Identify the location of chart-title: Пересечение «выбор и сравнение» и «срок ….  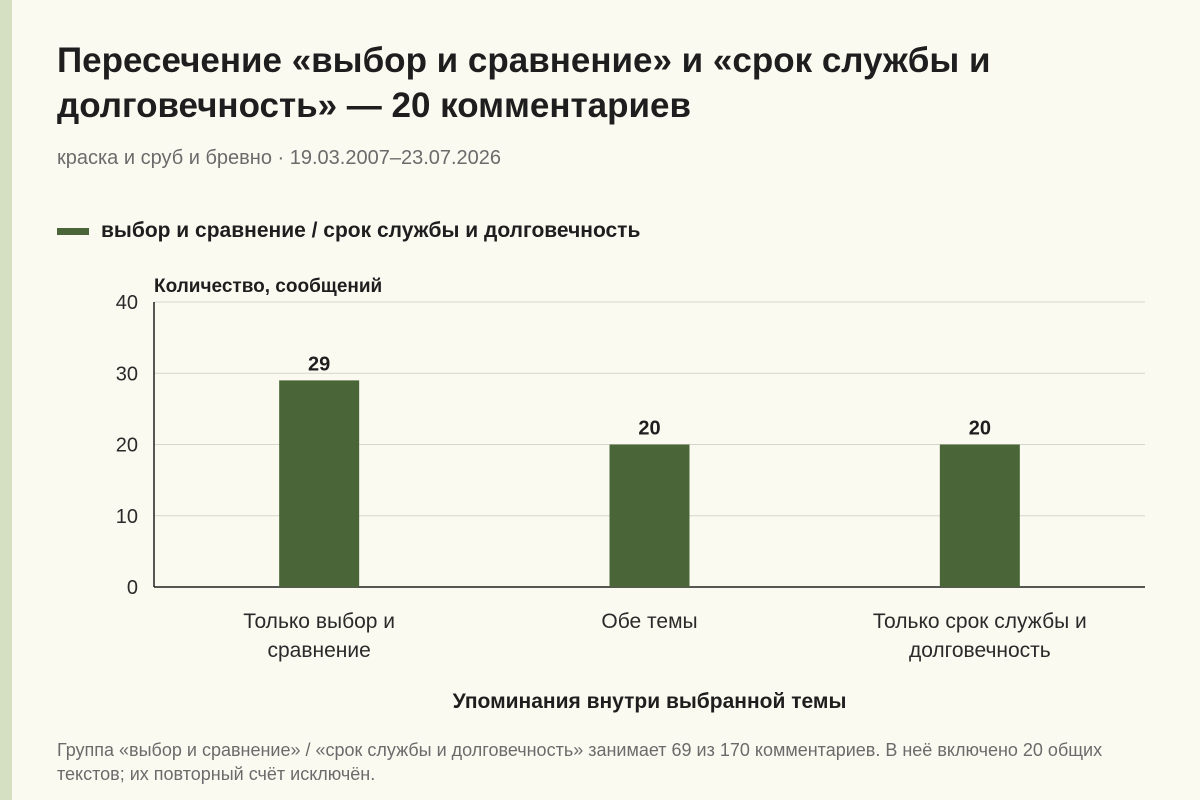
(524, 83).